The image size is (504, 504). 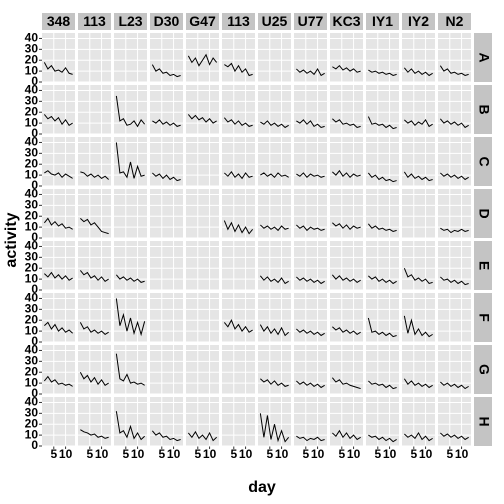 I want to click on row-label: E, so click(x=484, y=265).